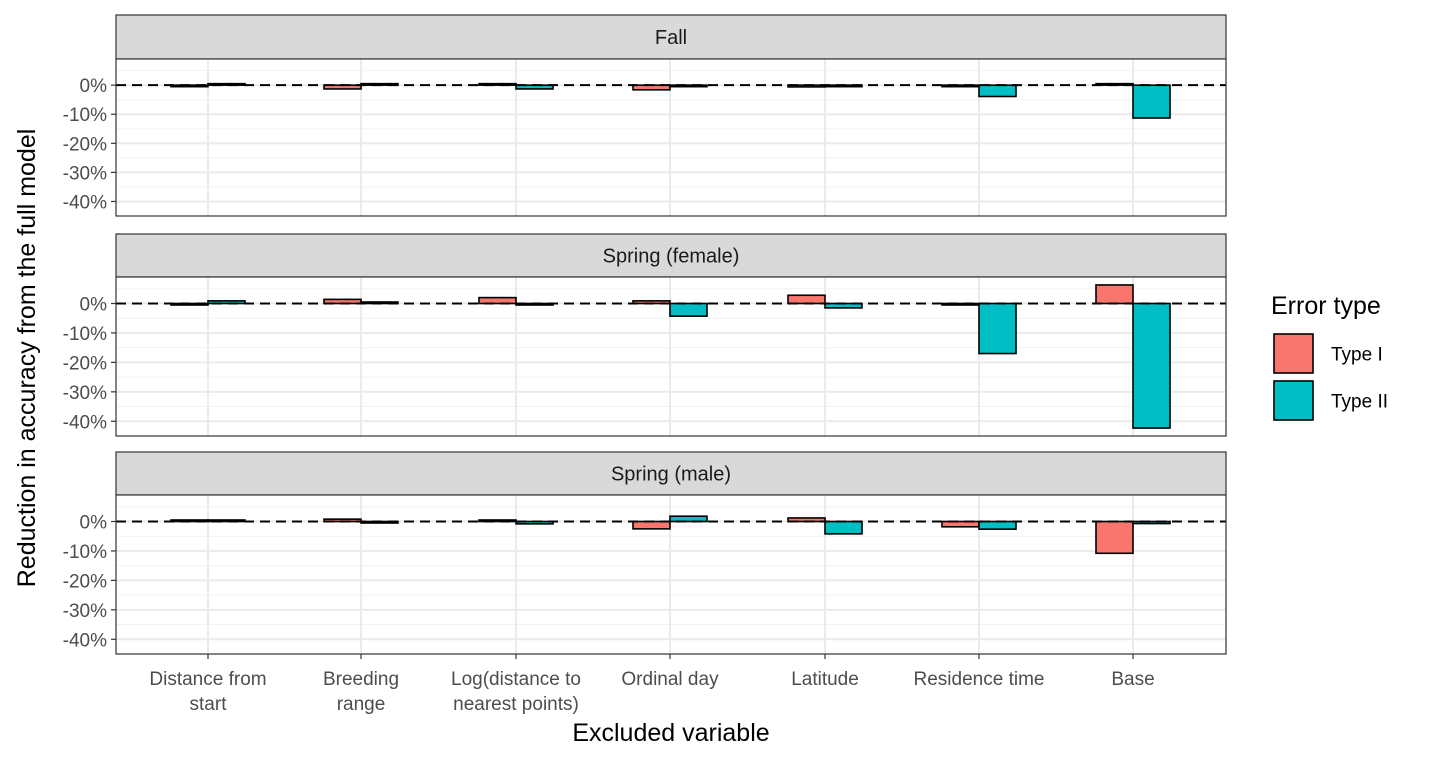 The width and height of the screenshot is (1430, 763). What do you see at coordinates (670, 679) in the screenshot?
I see `x-tick-label: Ordinal day` at bounding box center [670, 679].